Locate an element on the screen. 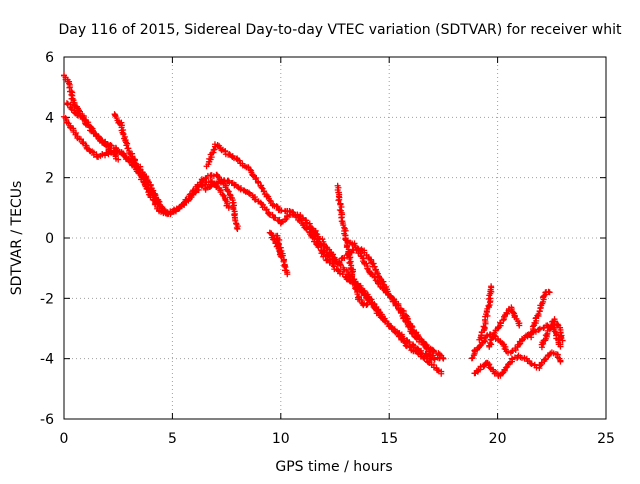  series-sat-b is located at coordinates (146, 165).